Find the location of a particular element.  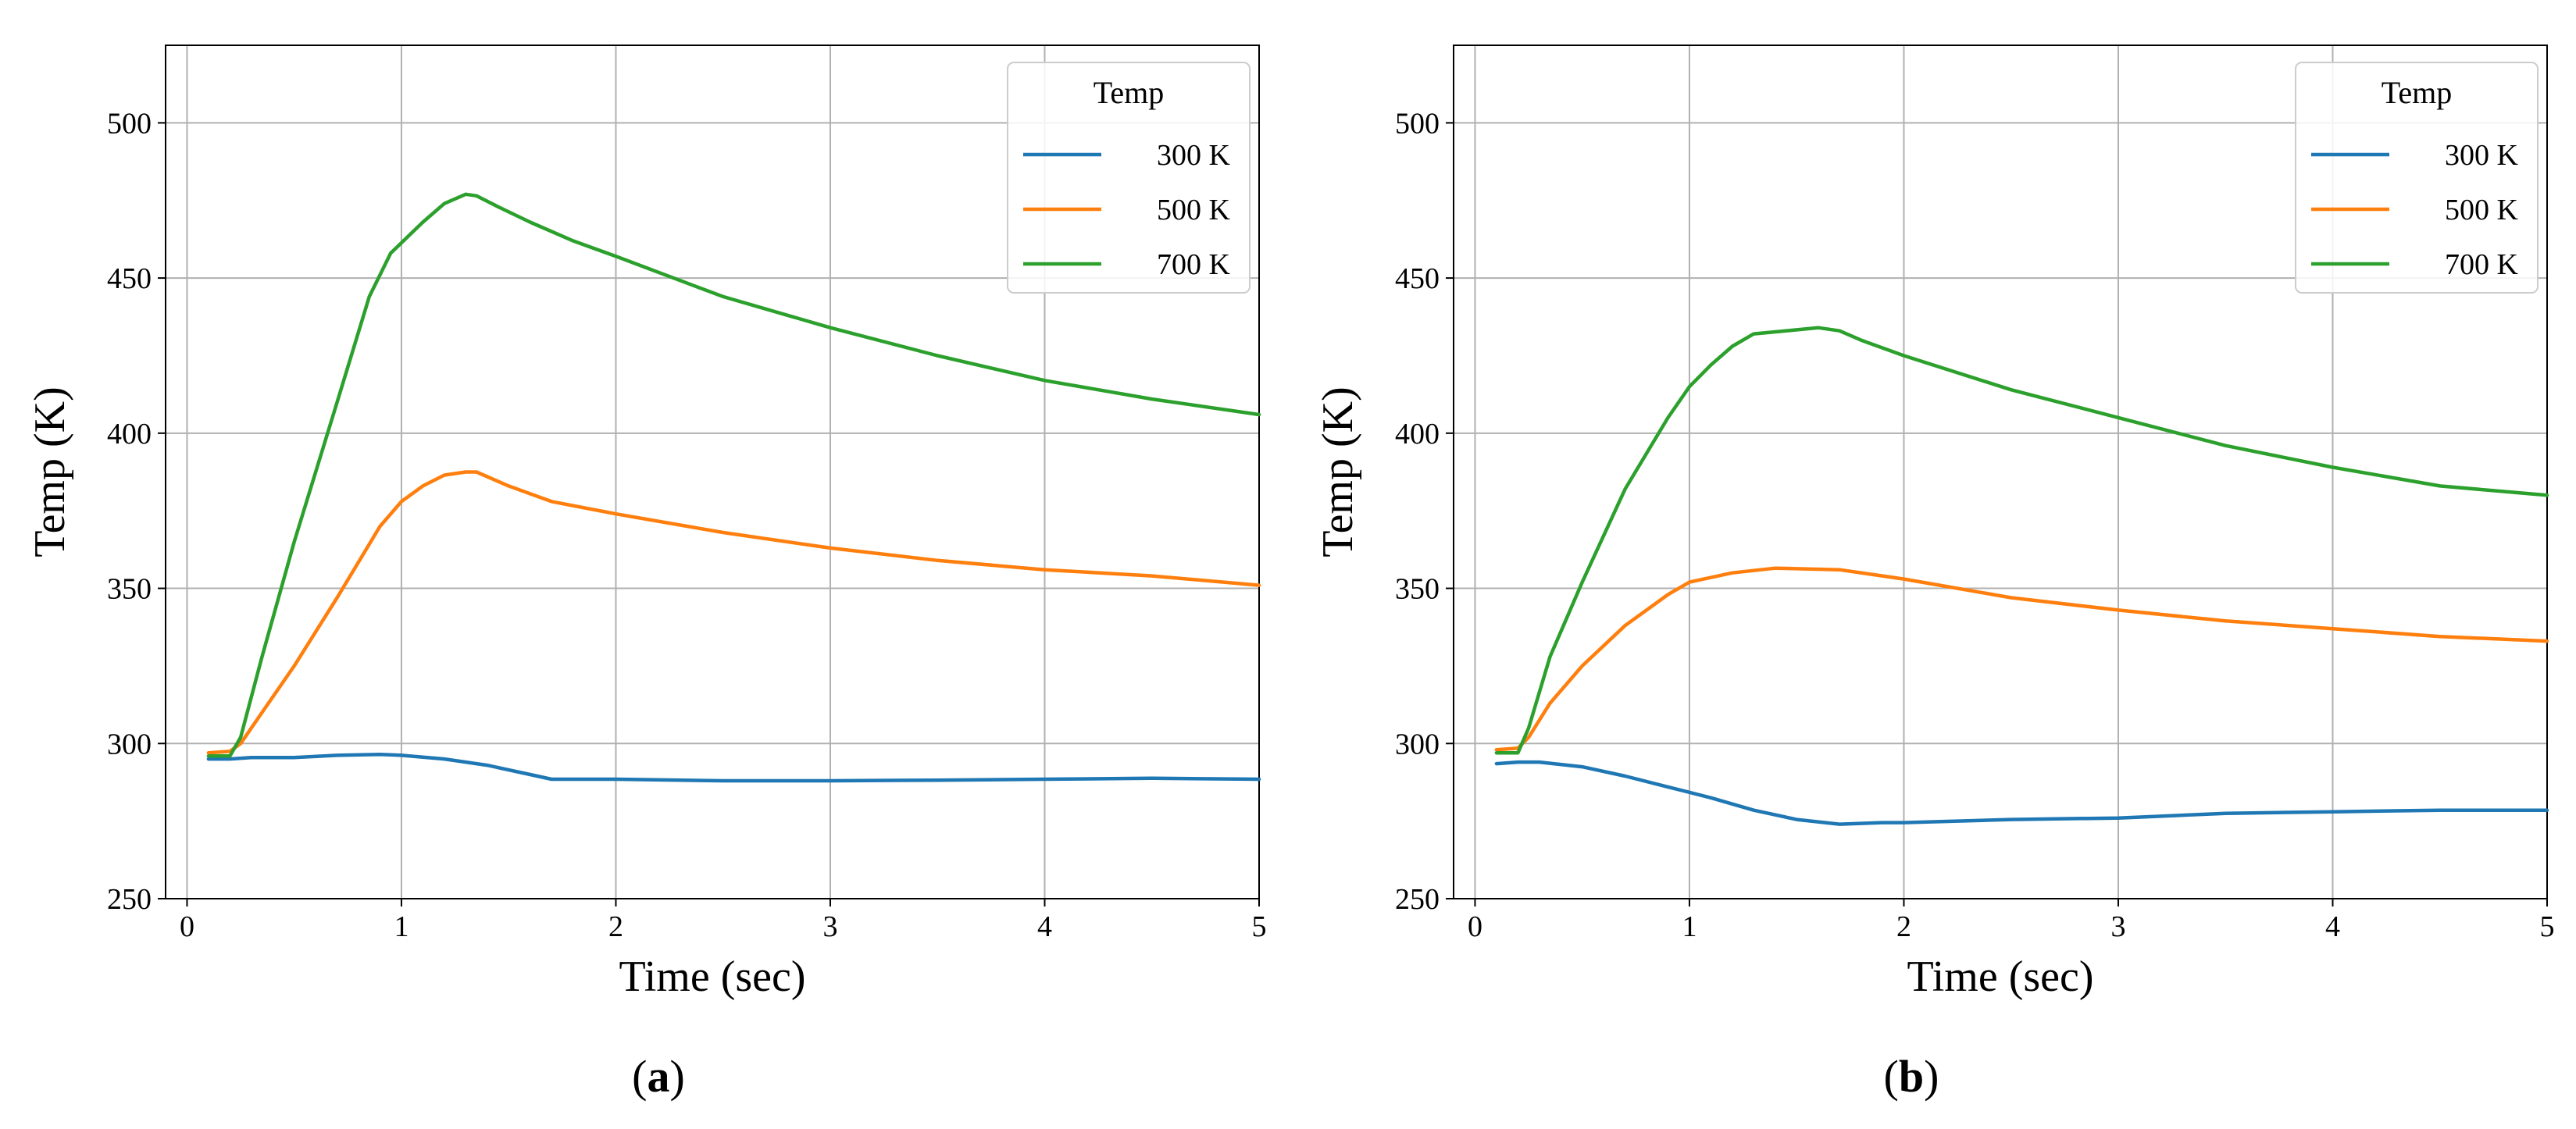

chart-a-xtick-label-2: 2 is located at coordinates (615, 926).